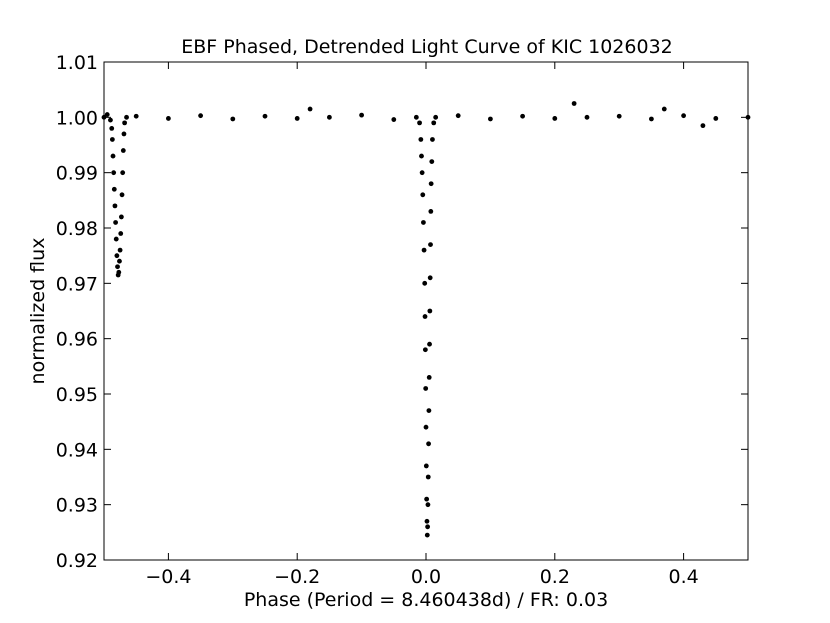 The image size is (830, 623). What do you see at coordinates (555, 577) in the screenshot?
I see `x-tick-label: 0.2` at bounding box center [555, 577].